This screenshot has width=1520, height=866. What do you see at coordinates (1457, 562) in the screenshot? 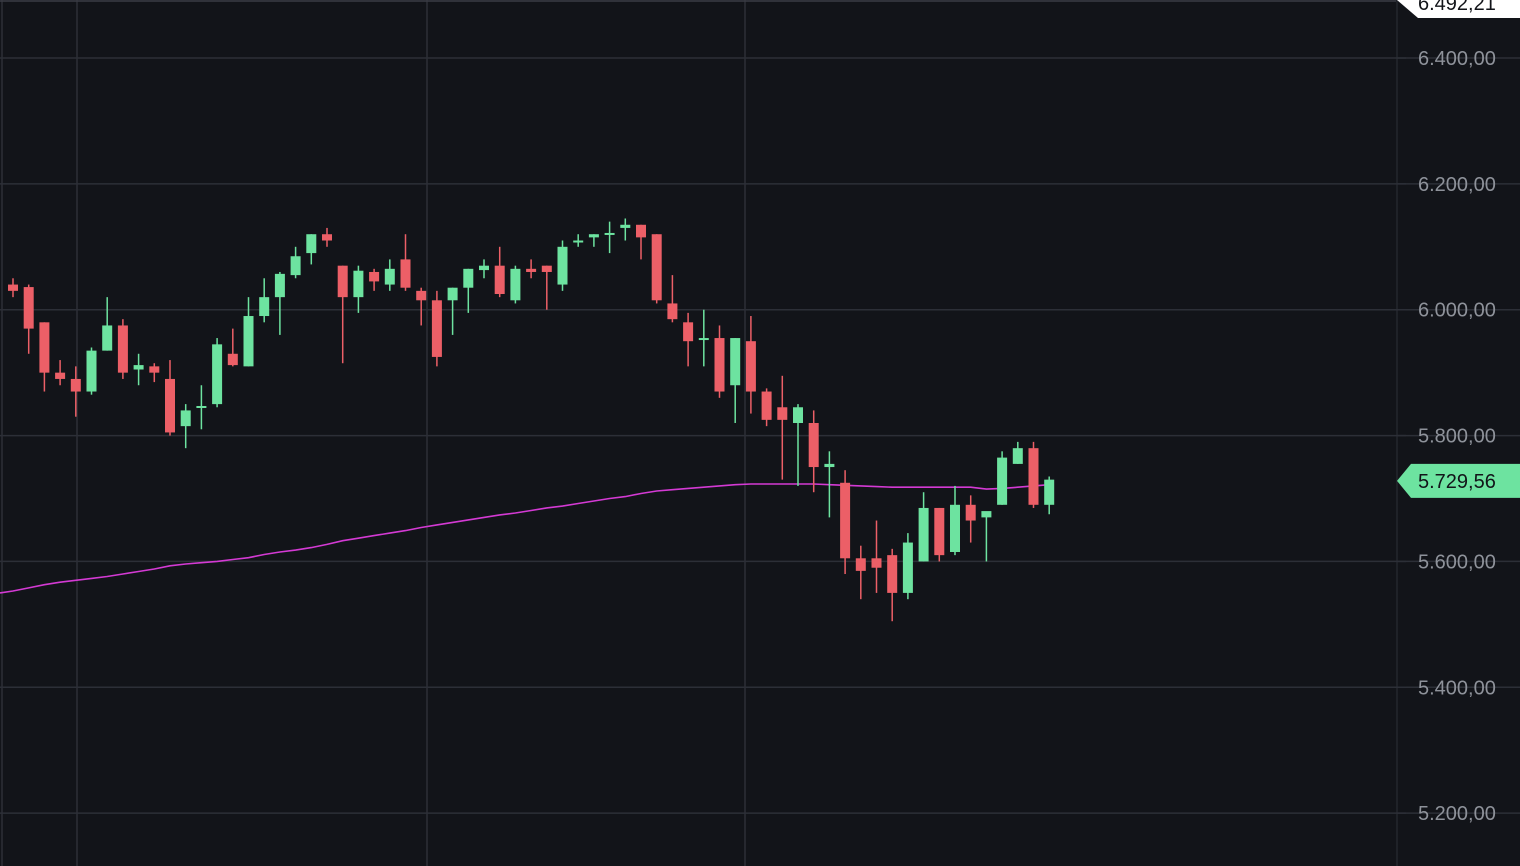
I see `axis-tick-label: 5.600,00` at bounding box center [1457, 562].